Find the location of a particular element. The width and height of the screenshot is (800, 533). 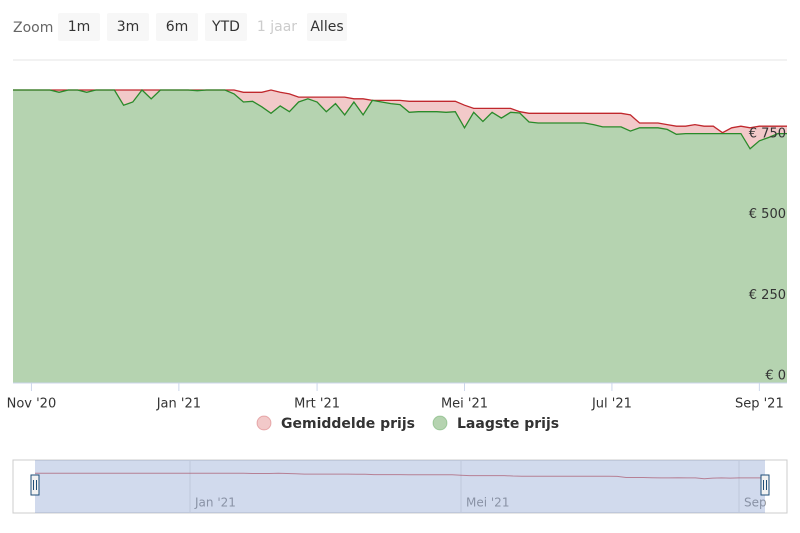

navigator is located at coordinates (400, 486).